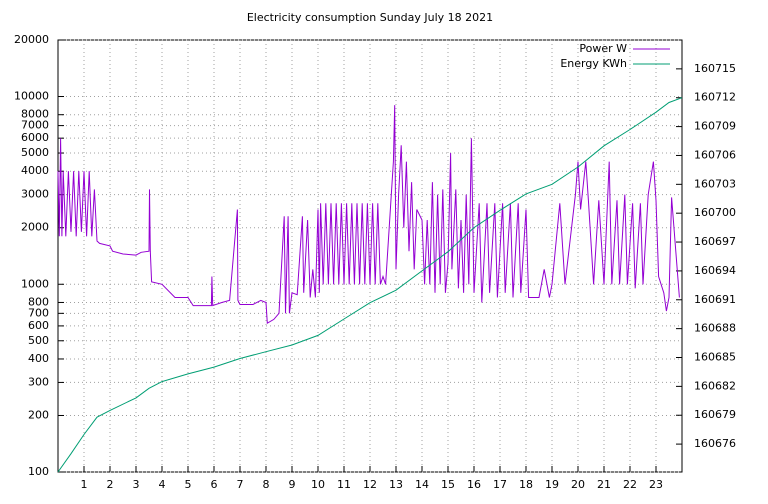 Image resolution: width=768 pixels, height=504 pixels. Describe the element at coordinates (474, 484) in the screenshot. I see `x-tick-label: 16` at that location.